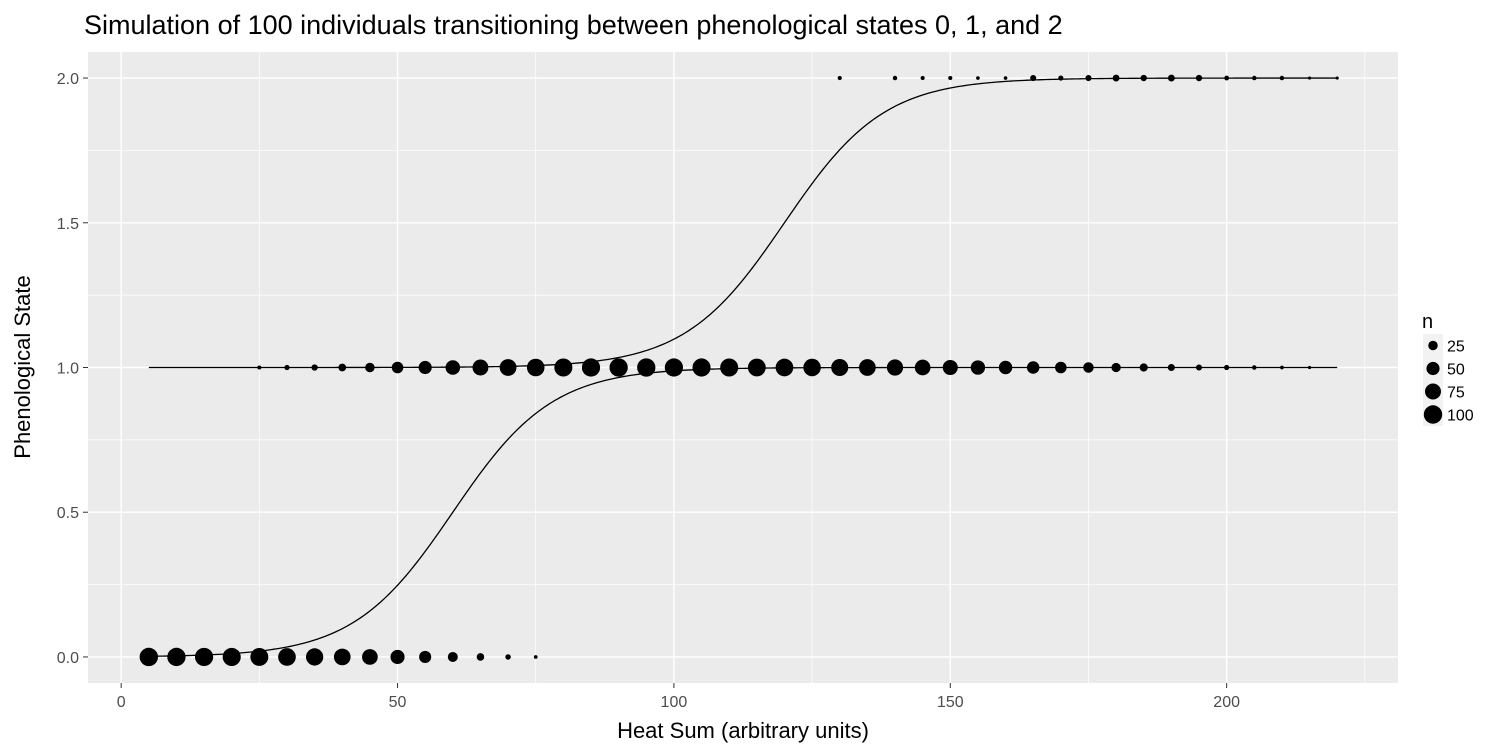 This screenshot has width=1500, height=754. I want to click on x-axis: 0 50 100 150 200, so click(678, 697).